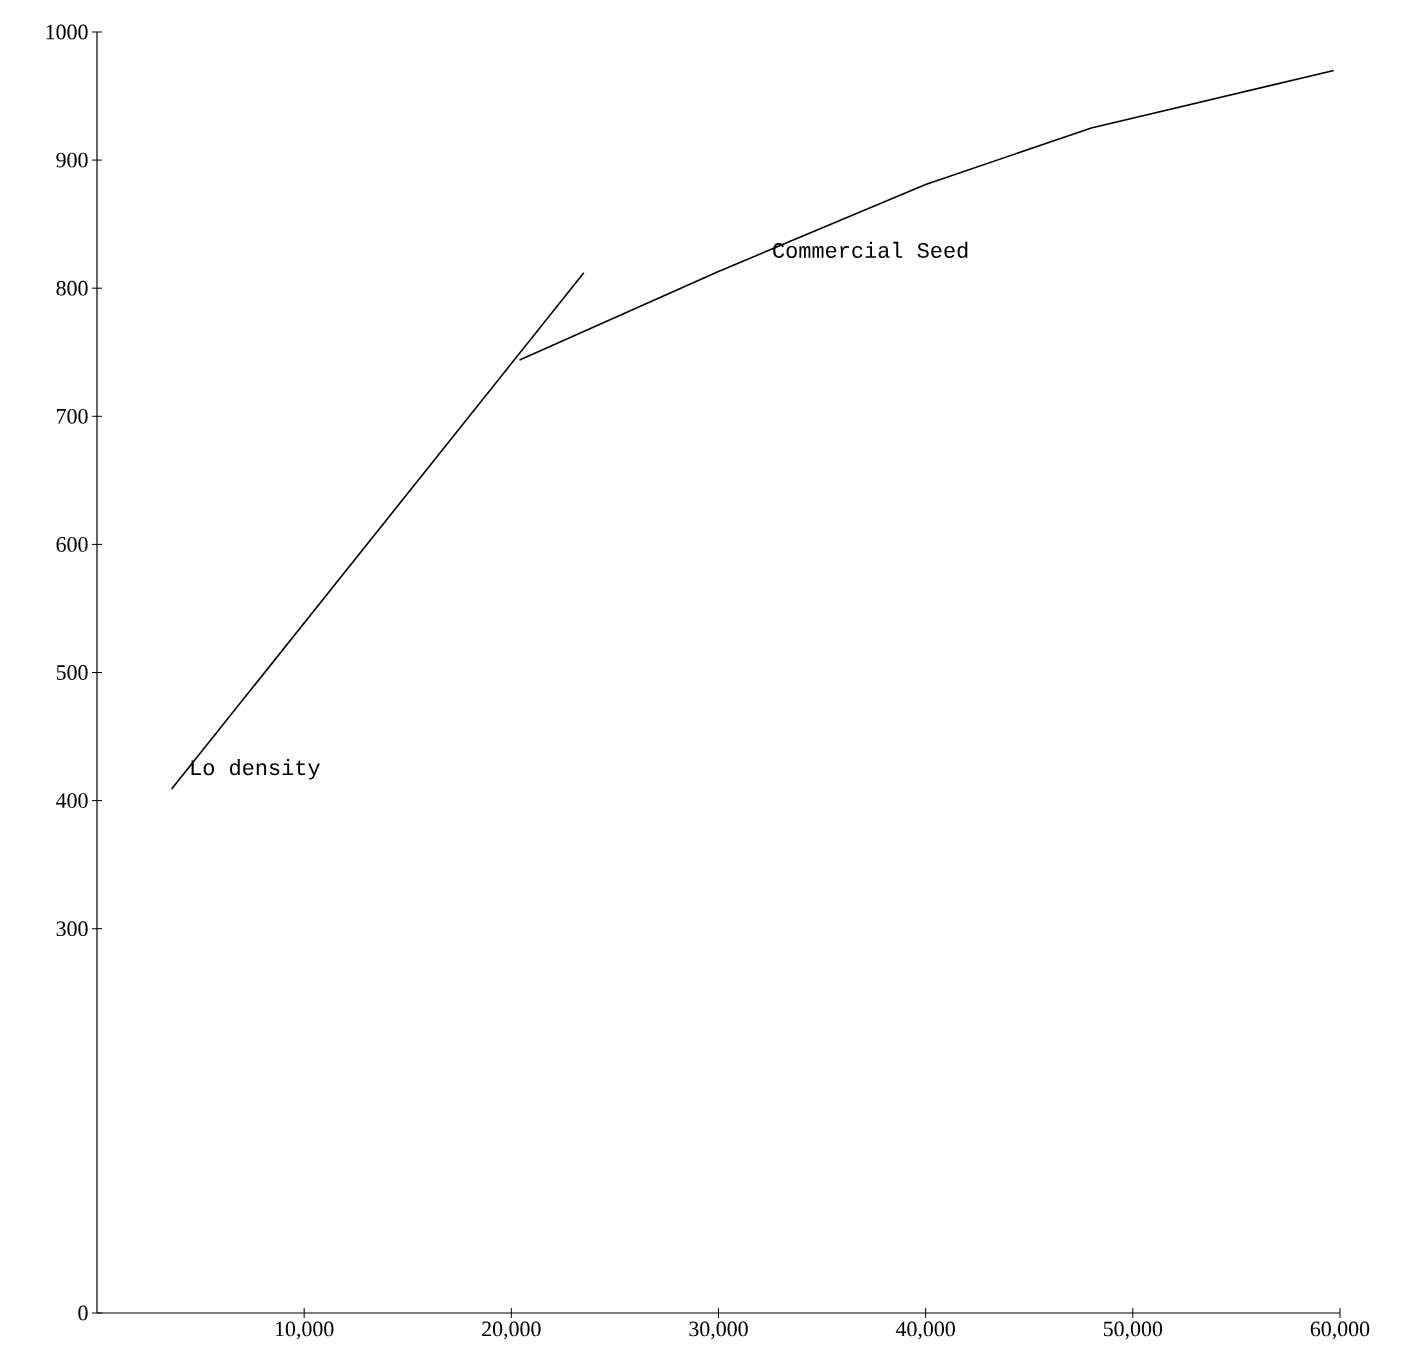 The image size is (1409, 1364). What do you see at coordinates (1340, 1330) in the screenshot?
I see `x-tick-label: 60,000` at bounding box center [1340, 1330].